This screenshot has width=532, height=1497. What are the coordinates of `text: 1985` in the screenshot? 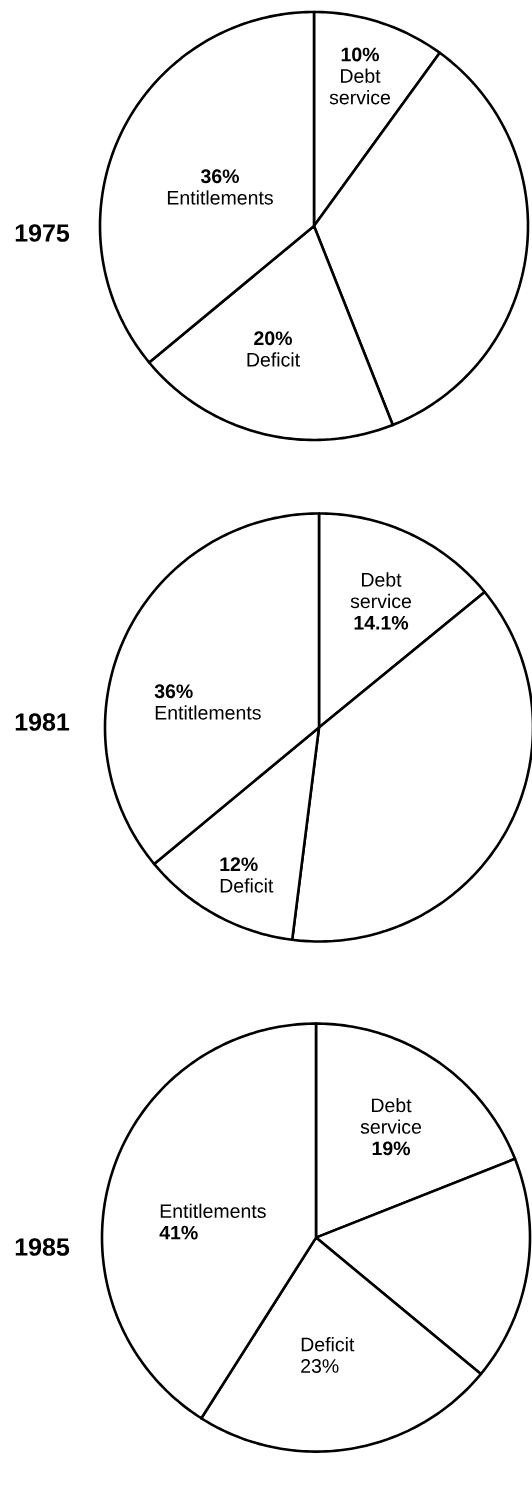 It's located at (42, 1247).